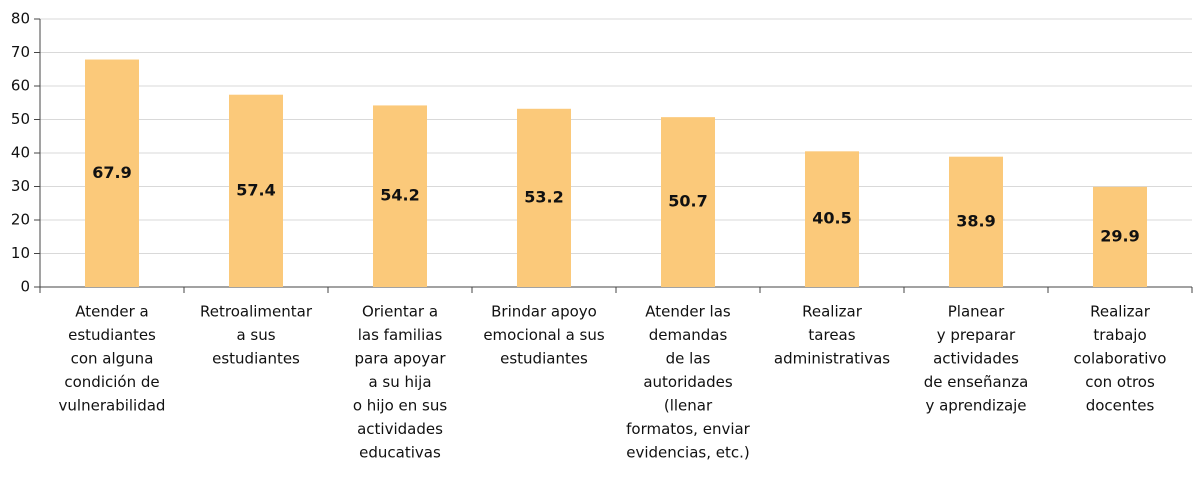 Image resolution: width=1197 pixels, height=478 pixels. I want to click on y-tick-label: 60, so click(20, 86).